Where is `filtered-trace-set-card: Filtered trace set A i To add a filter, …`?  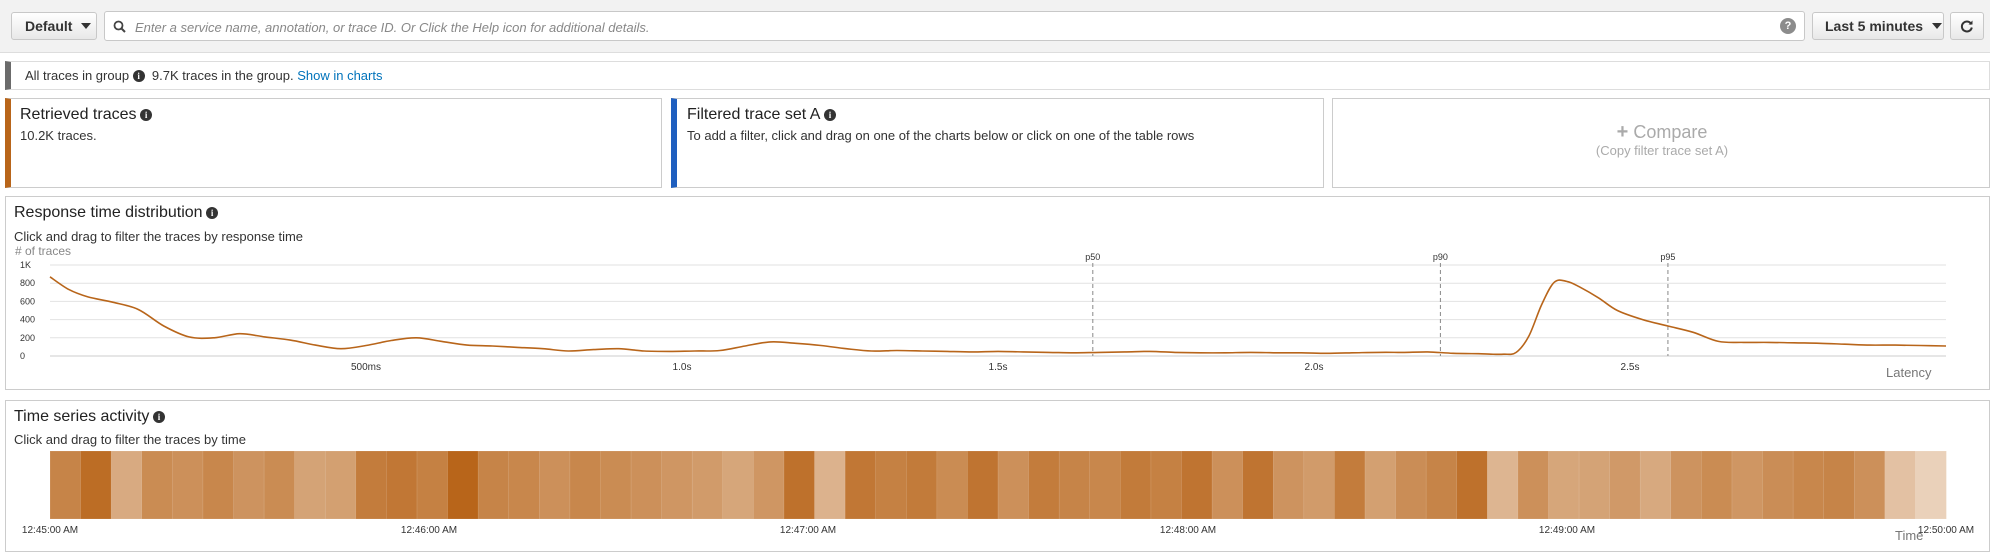 filtered-trace-set-card: Filtered trace set A i To add a filter, … is located at coordinates (997, 143).